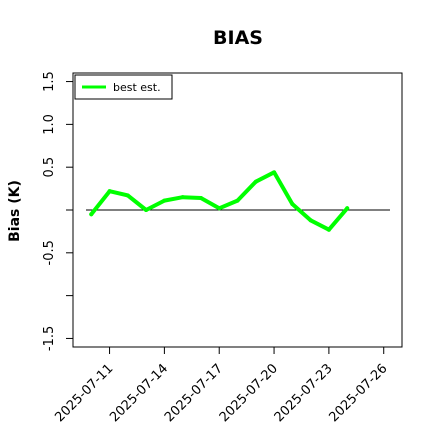 This screenshot has height=440, width=440. What do you see at coordinates (57, 211) in the screenshot?
I see `y-axis: -1.5 -0.5 0.5 1.0 1.5` at bounding box center [57, 211].